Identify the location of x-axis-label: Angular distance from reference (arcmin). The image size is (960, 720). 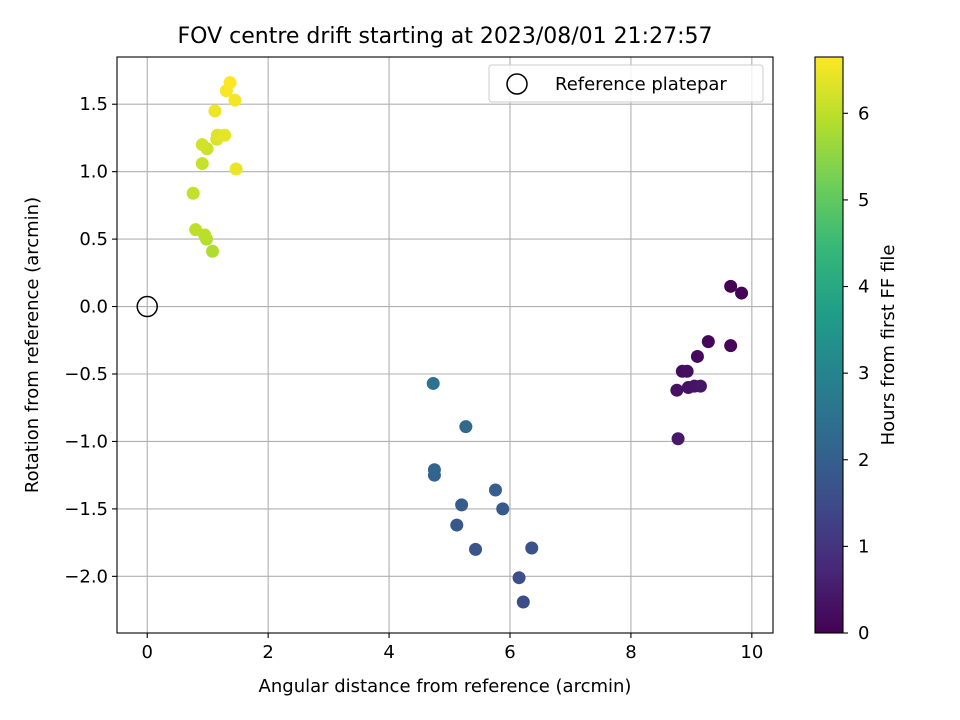
(445, 686).